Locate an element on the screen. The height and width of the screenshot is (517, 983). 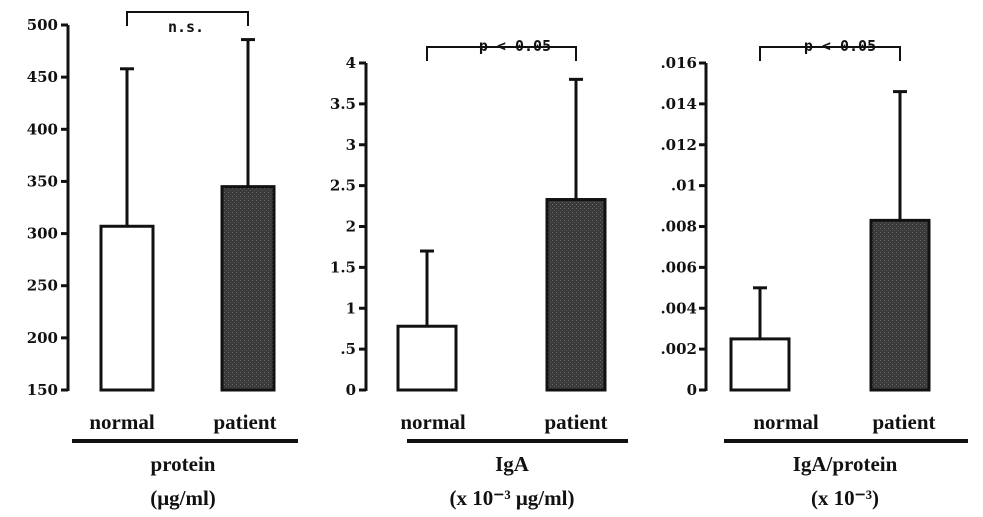
y-tick-label: 3.5 is located at coordinates (343, 104).